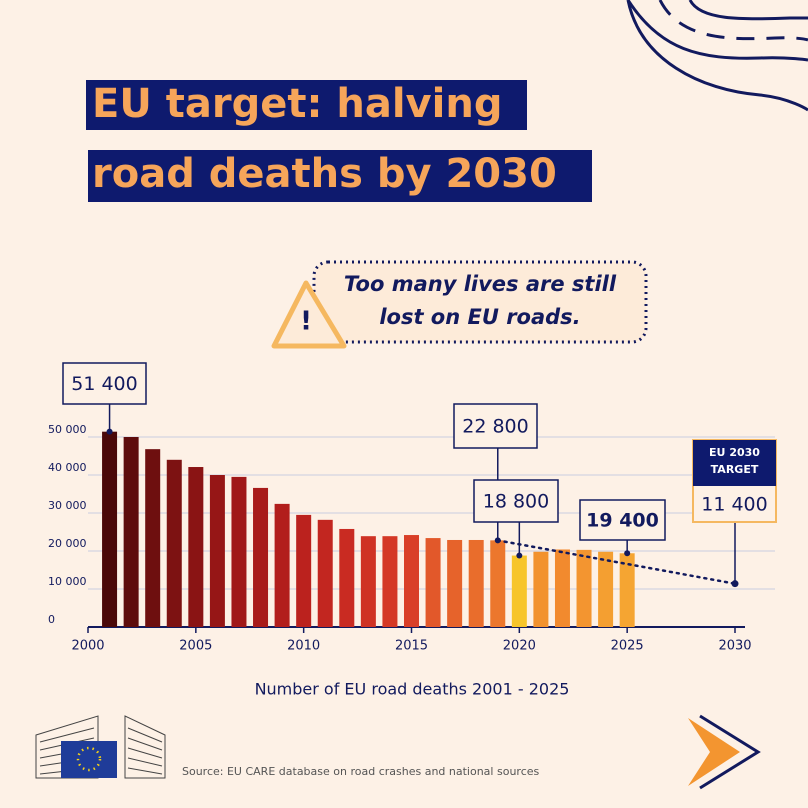  I want to click on x-tick-label: 2000, so click(87, 646).